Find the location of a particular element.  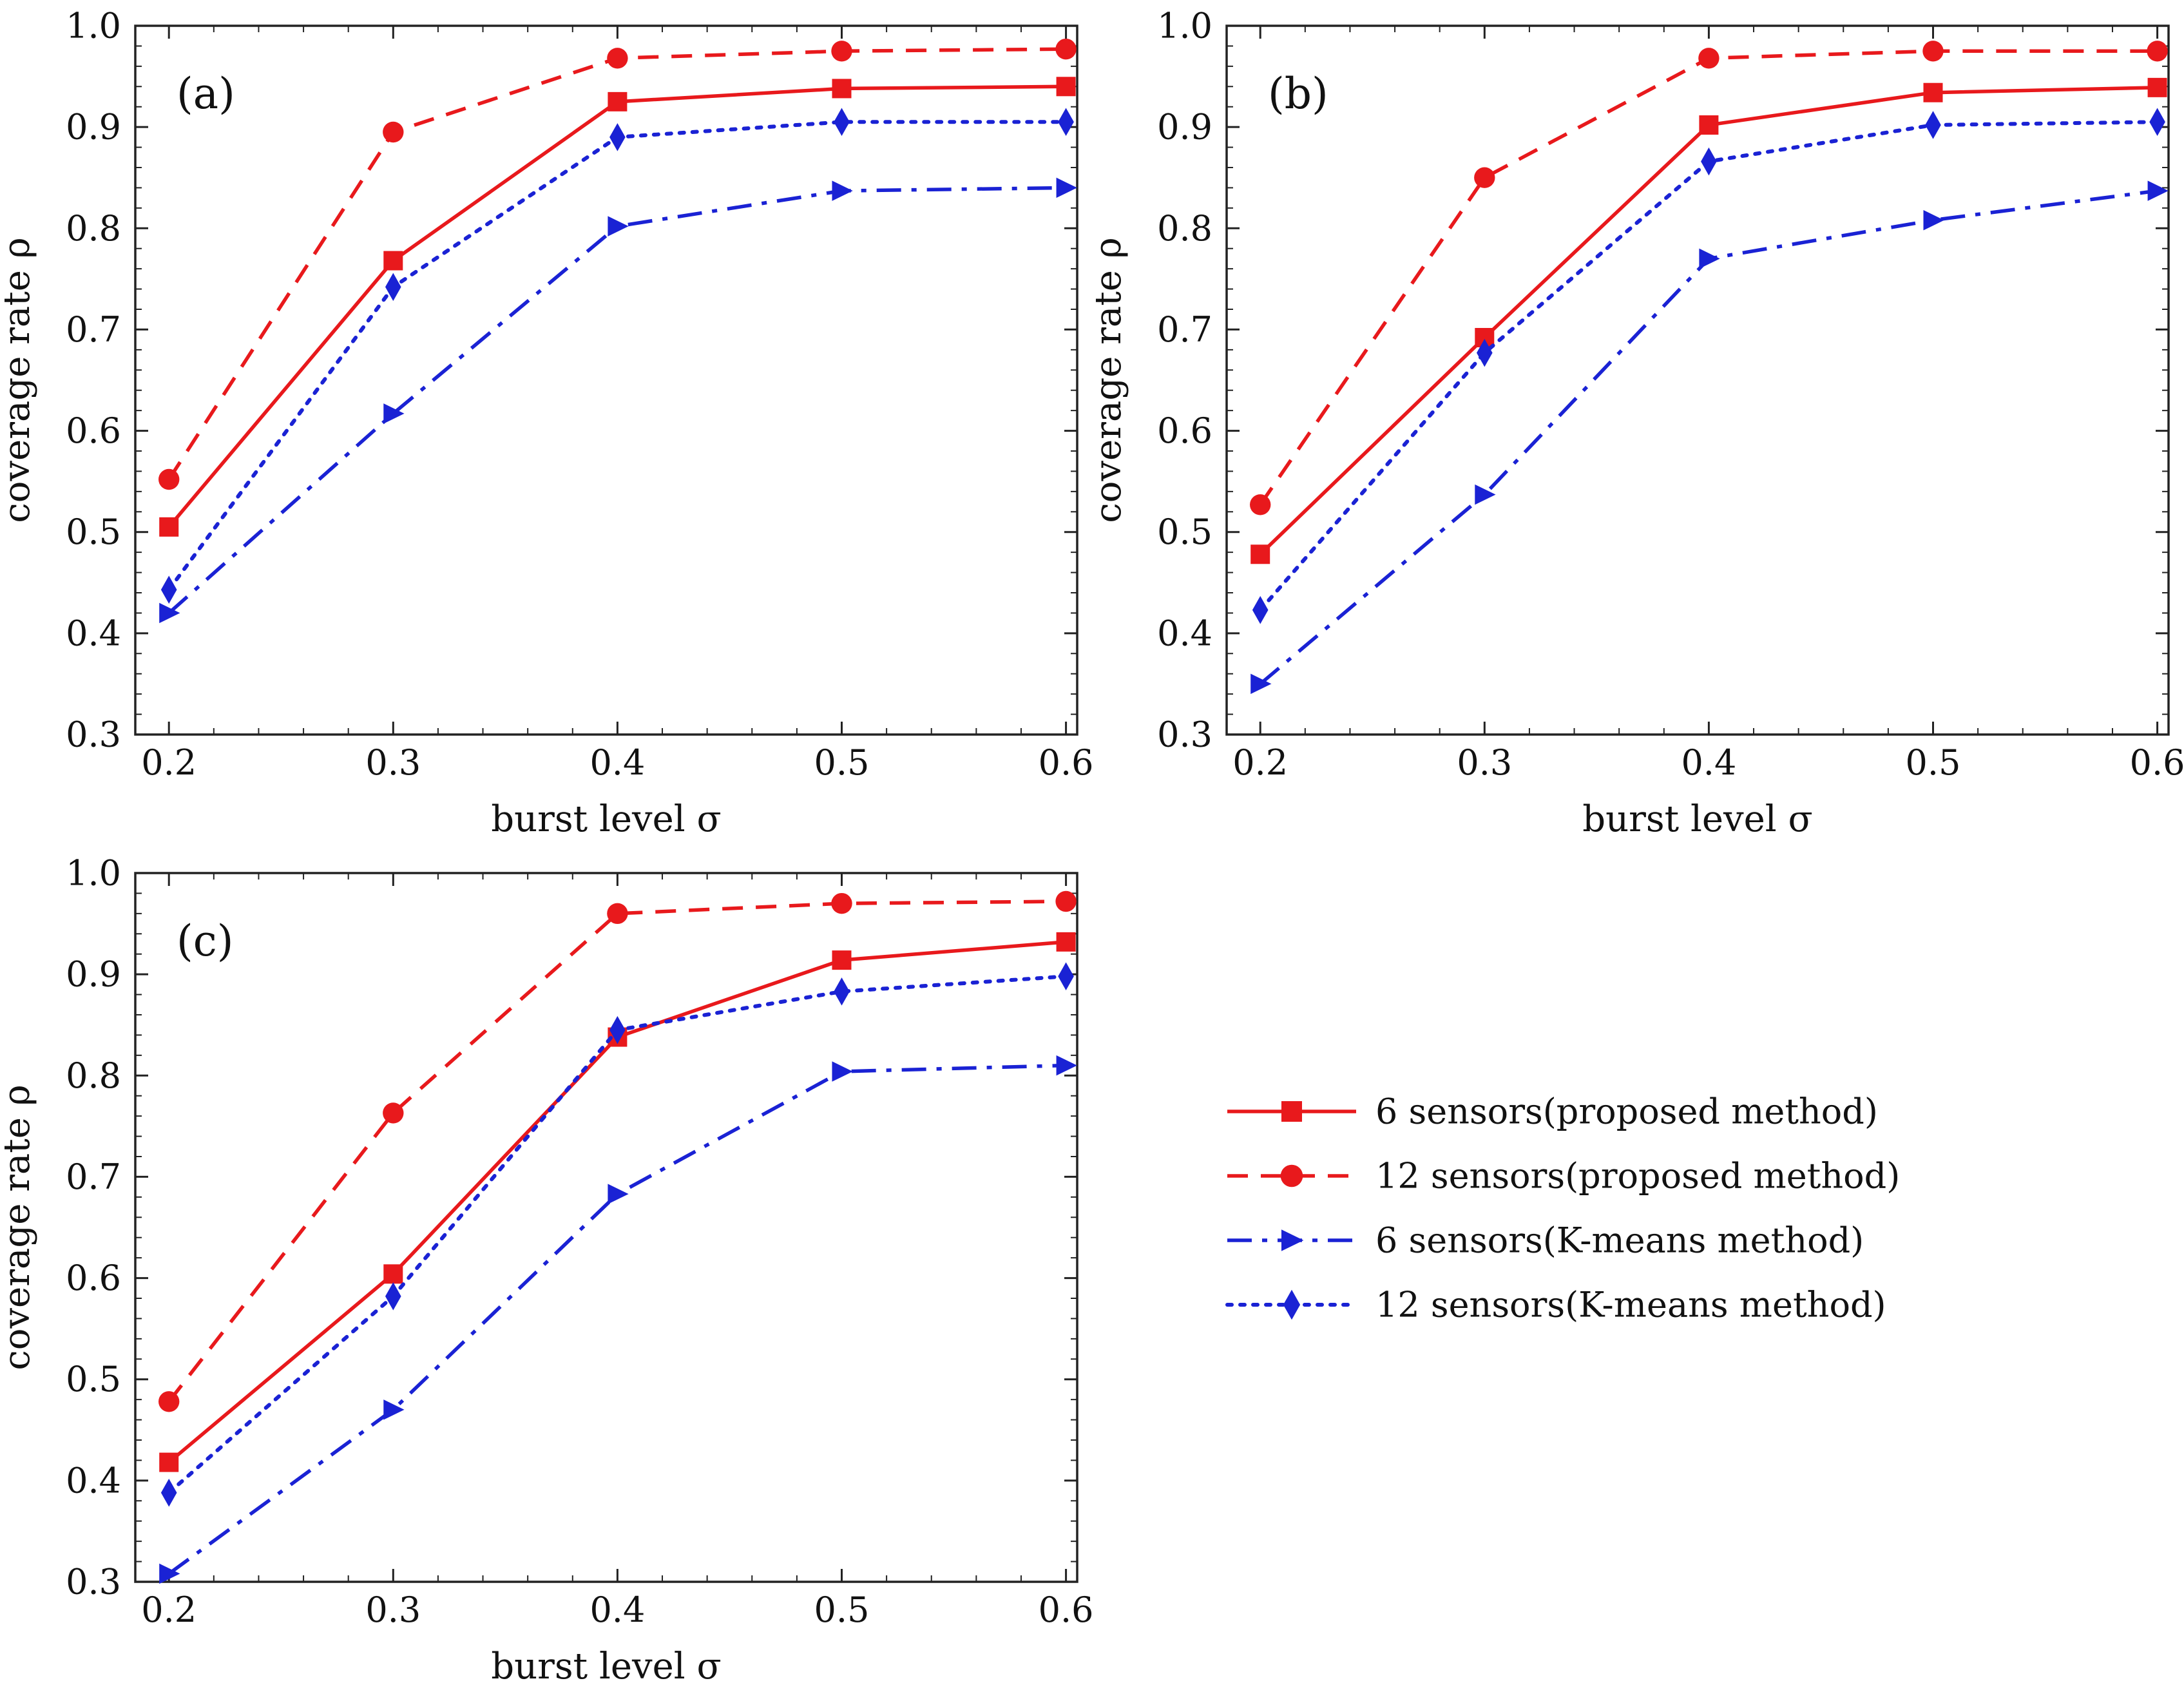

legend-label: 6 sensors(proposed method) is located at coordinates (1627, 1111).